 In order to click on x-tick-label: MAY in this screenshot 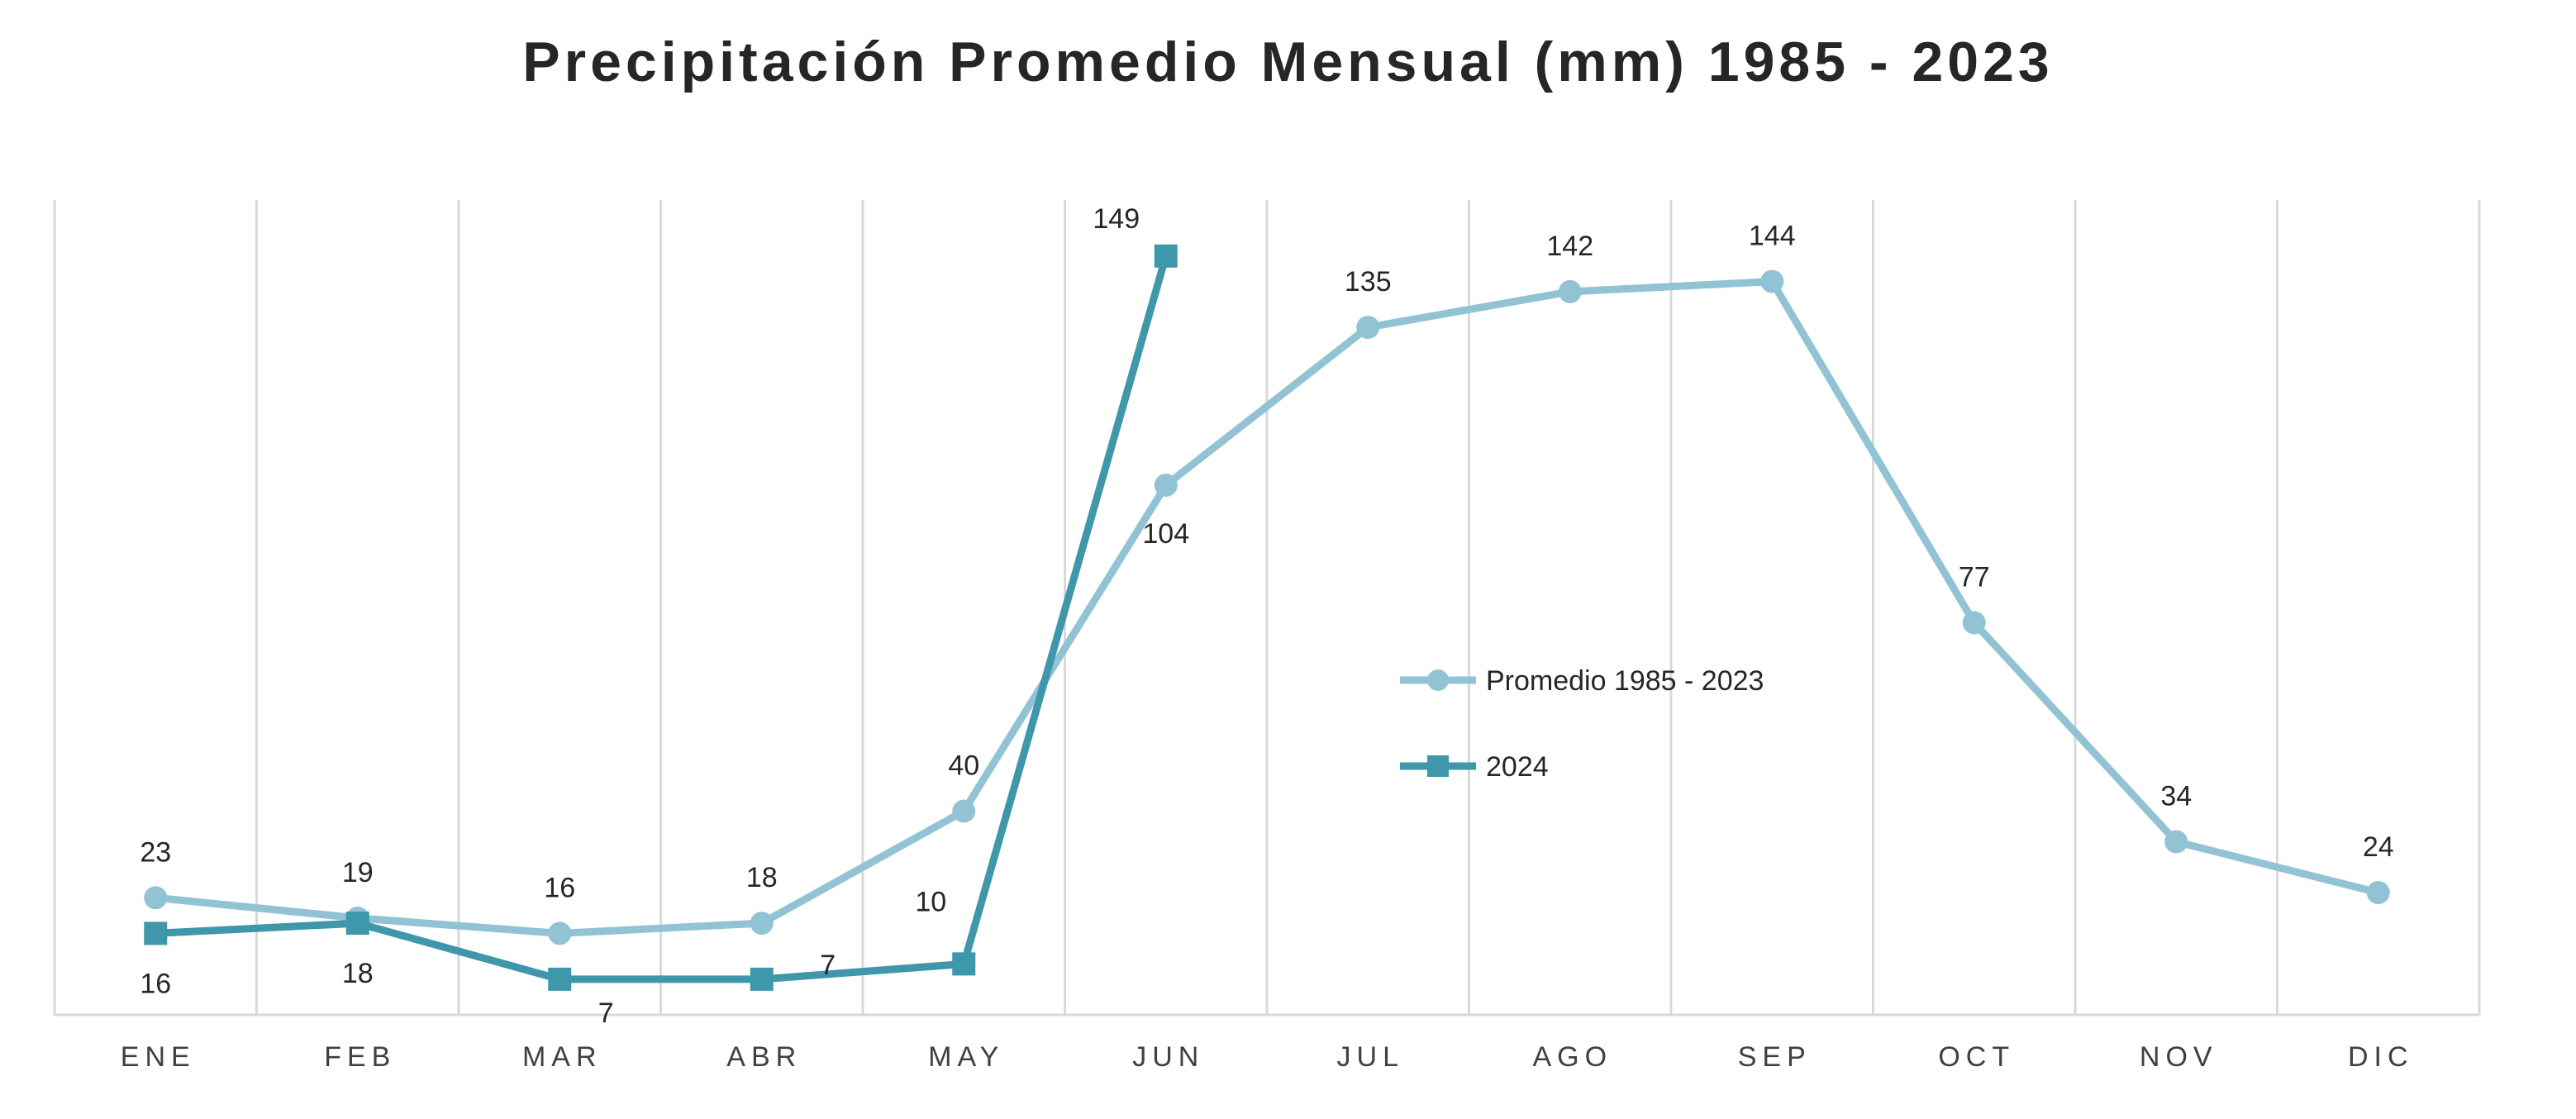, I will do `click(966, 1057)`.